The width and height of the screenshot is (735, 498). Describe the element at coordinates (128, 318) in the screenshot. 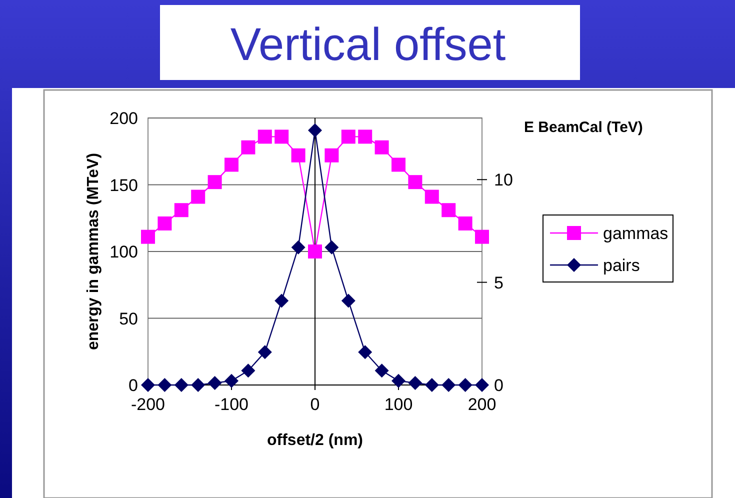

I see `y-tick-label: 50` at that location.